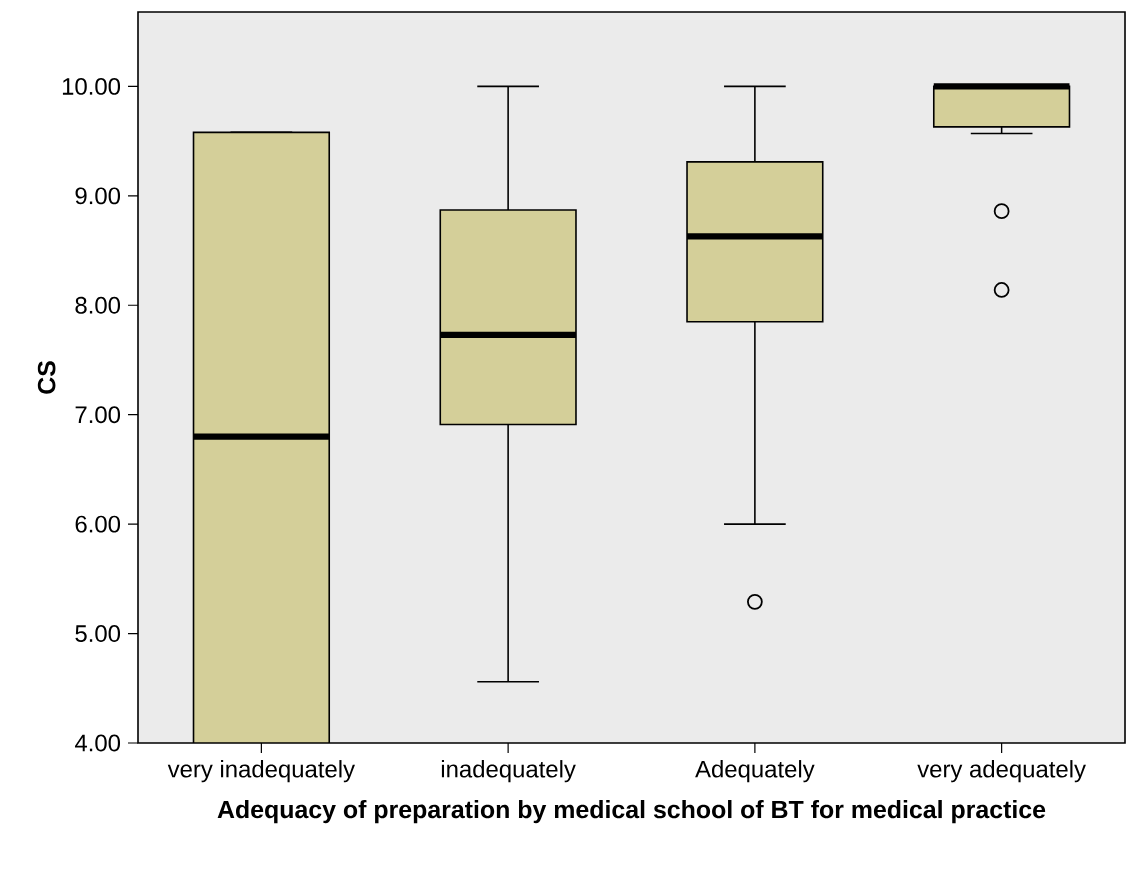  Describe the element at coordinates (631, 812) in the screenshot. I see `x-axis-title: Adequacy of preparation by medical school of BT for medical practice` at that location.